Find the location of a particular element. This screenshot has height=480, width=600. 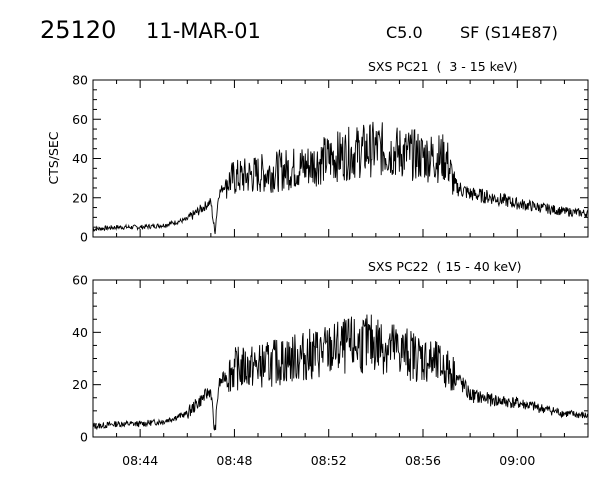

event-date: 11-MAR-01 is located at coordinates (203, 31).